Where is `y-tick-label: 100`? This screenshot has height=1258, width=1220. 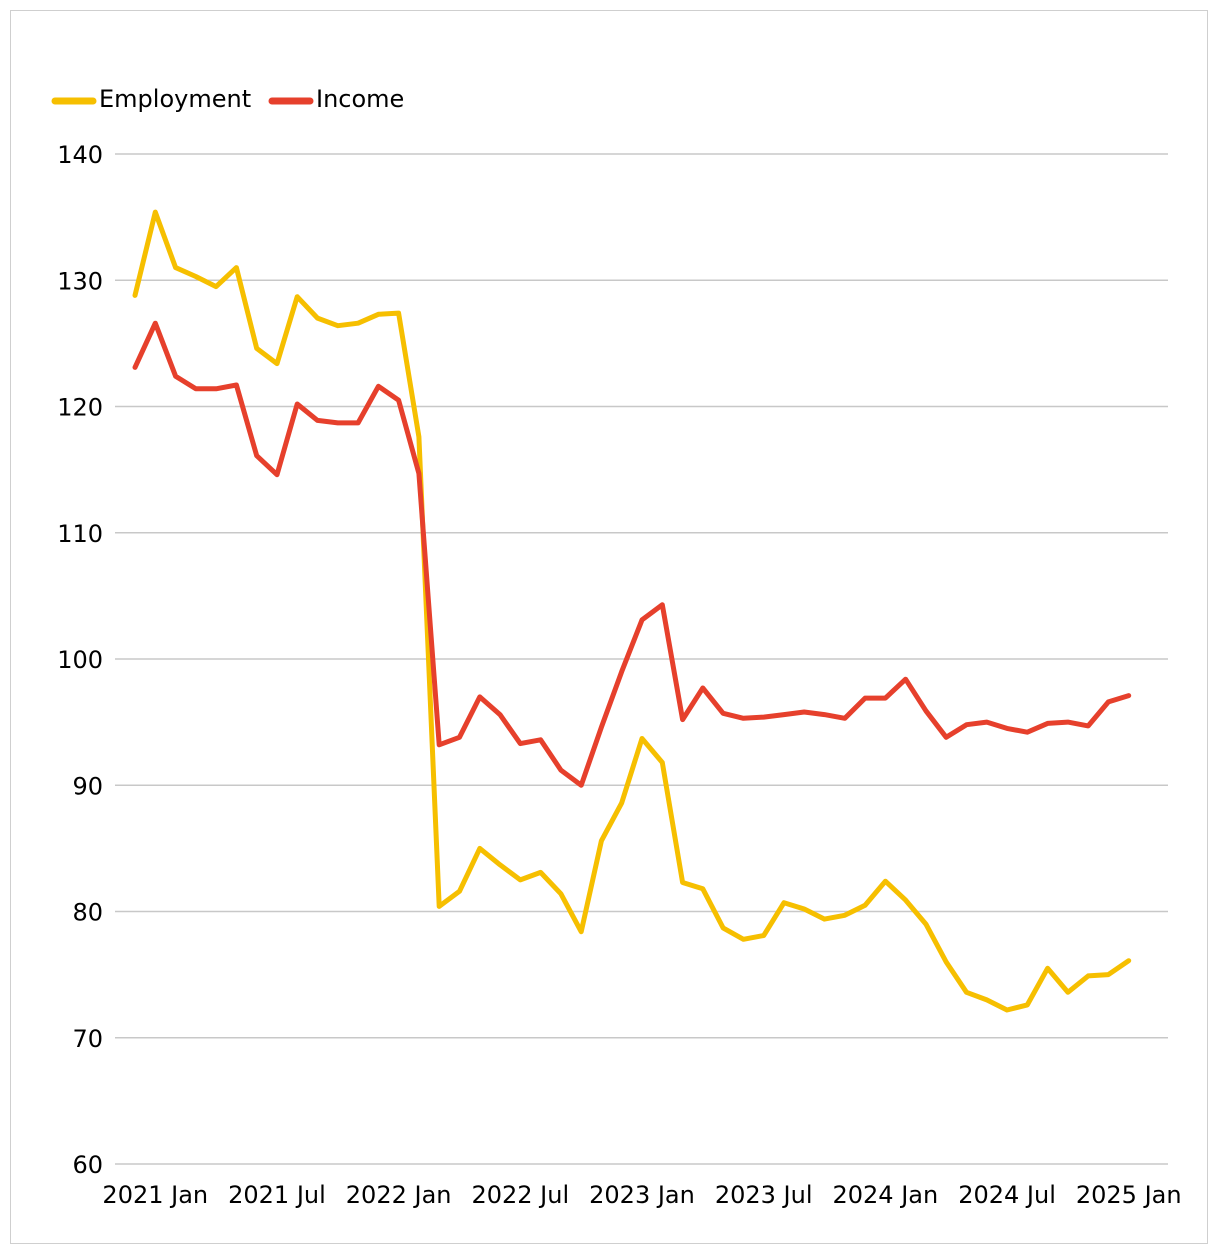 y-tick-label: 100 is located at coordinates (80, 660).